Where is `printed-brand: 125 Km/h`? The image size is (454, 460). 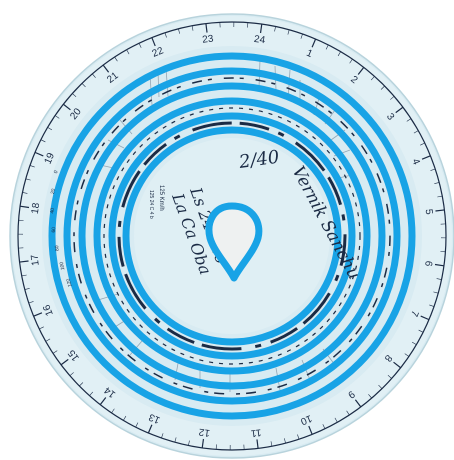
printed-brand: 125 Km/h is located at coordinates (161, 198).